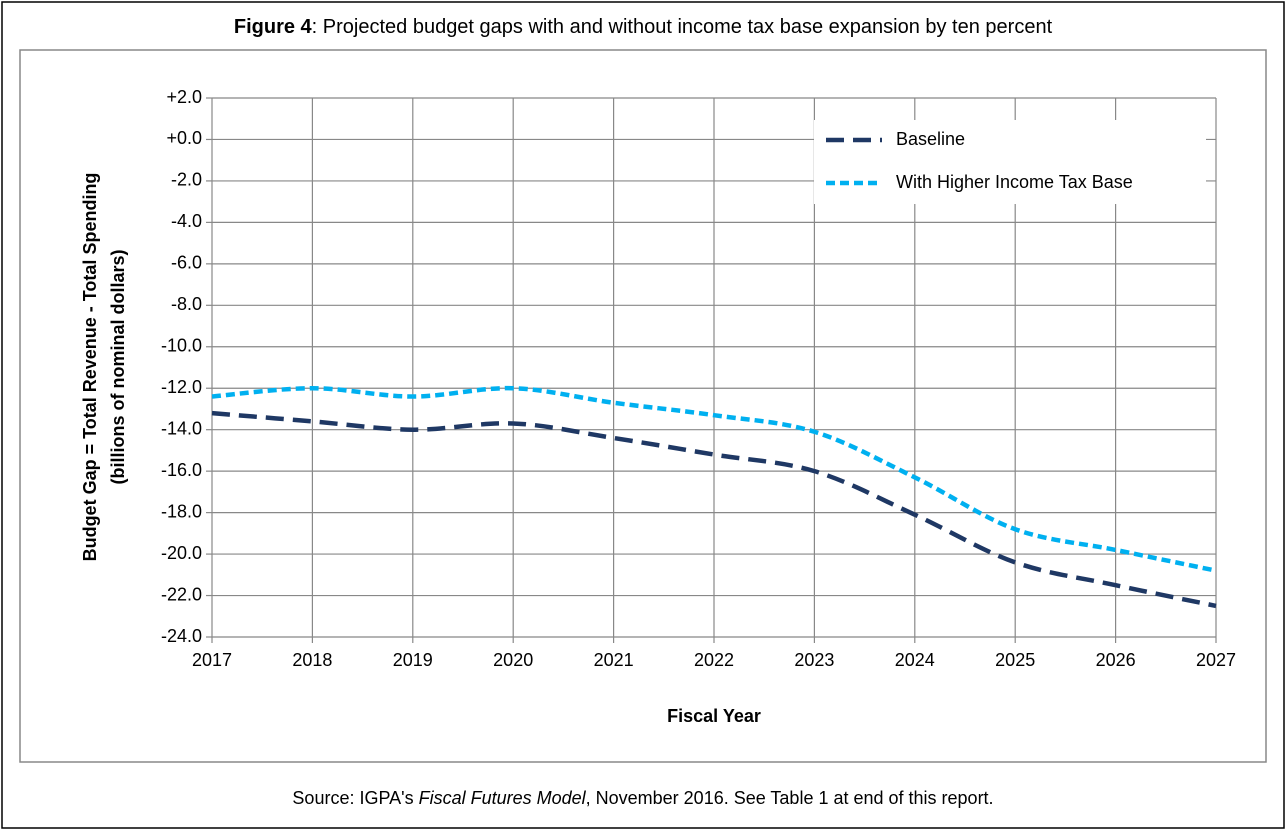  Describe the element at coordinates (1014, 182) in the screenshot. I see `legend-label: With Higher Income Tax Base` at that location.